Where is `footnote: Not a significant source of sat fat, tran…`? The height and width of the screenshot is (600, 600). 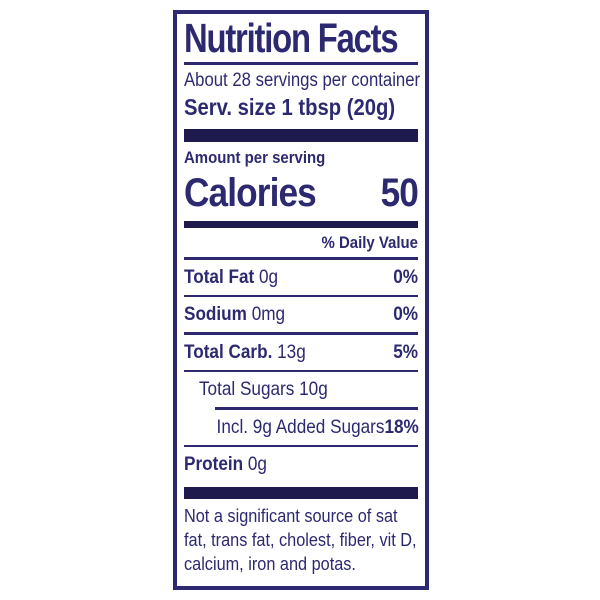 footnote: Not a significant source of sat fat, tran… is located at coordinates (301, 540).